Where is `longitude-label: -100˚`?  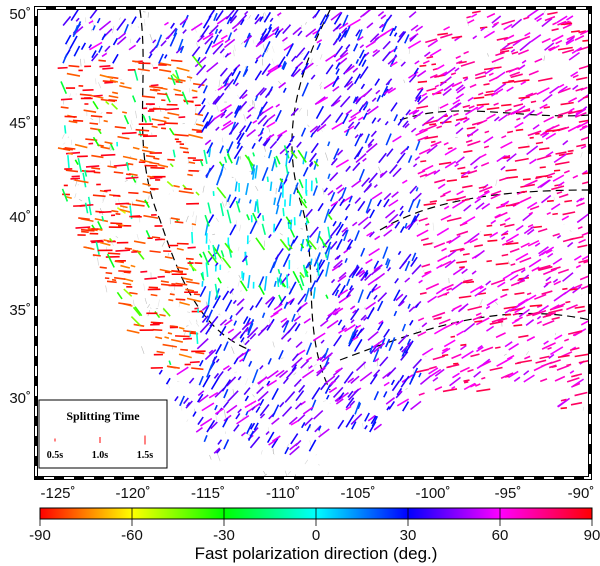
longitude-label: -100˚ is located at coordinates (432, 493).